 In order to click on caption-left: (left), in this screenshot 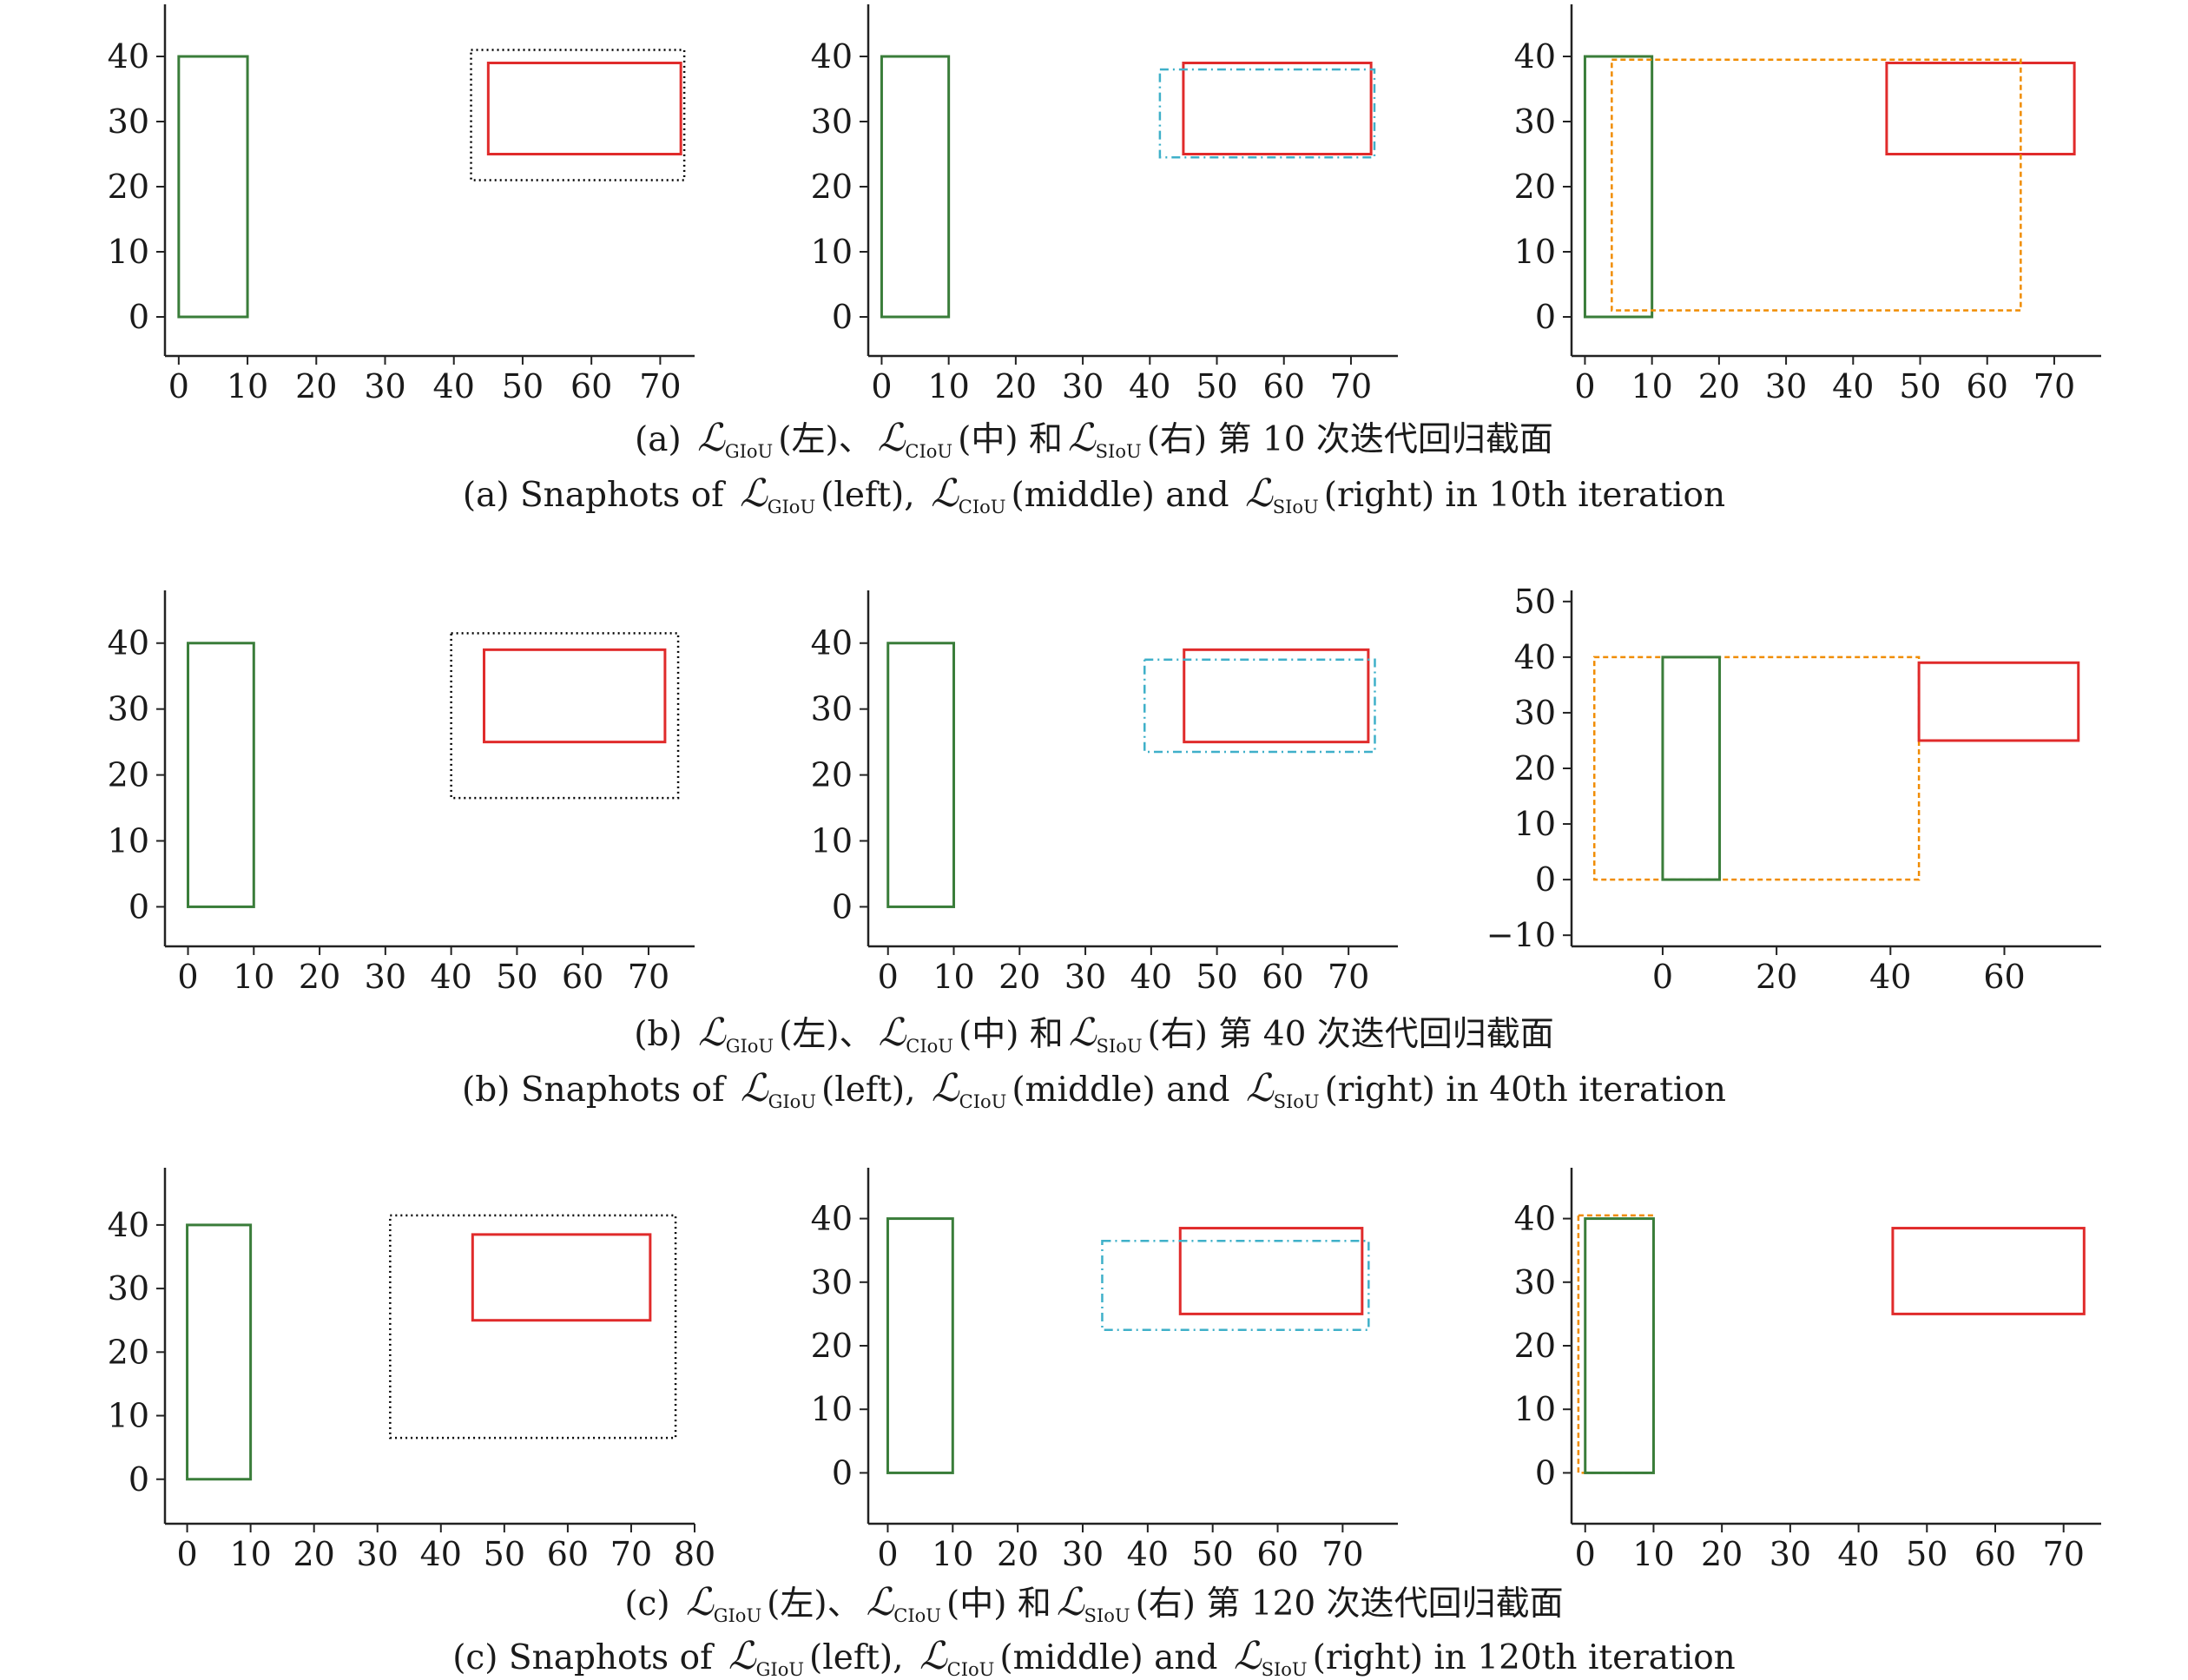, I will do `click(867, 495)`.